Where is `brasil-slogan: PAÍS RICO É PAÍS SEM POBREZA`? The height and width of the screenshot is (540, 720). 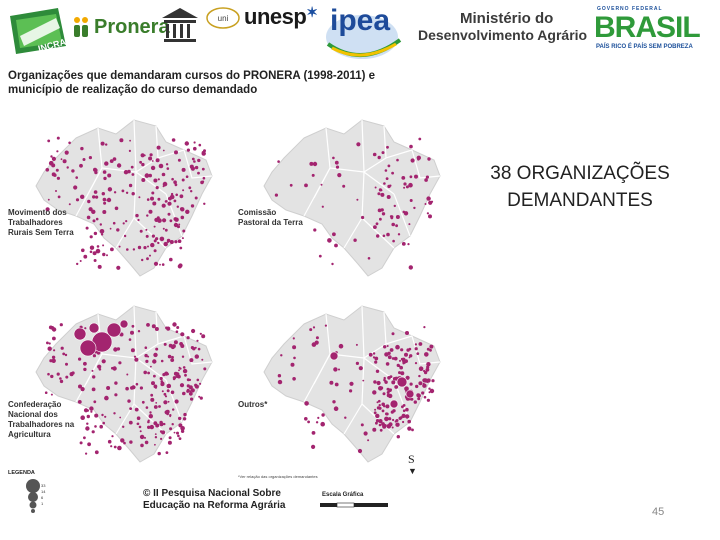 brasil-slogan: PAÍS RICO É PAÍS SEM POBREZA is located at coordinates (644, 47).